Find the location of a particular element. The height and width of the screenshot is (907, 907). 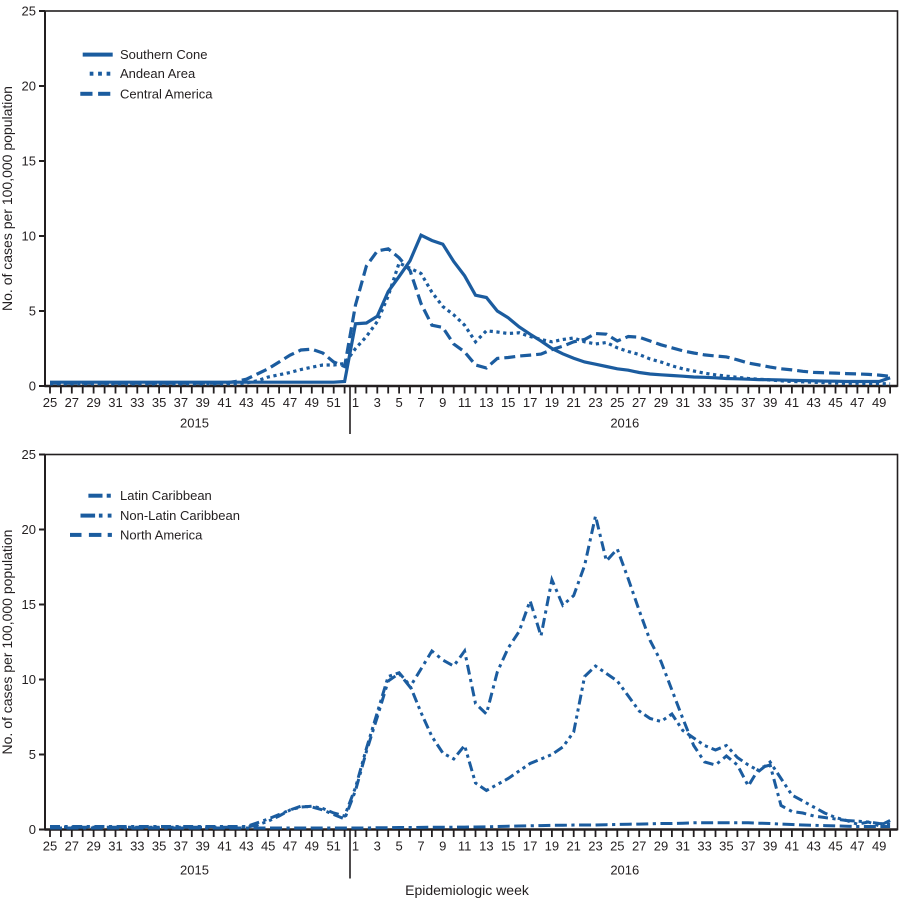

svg-text: Andean Area is located at coordinates (158, 73).